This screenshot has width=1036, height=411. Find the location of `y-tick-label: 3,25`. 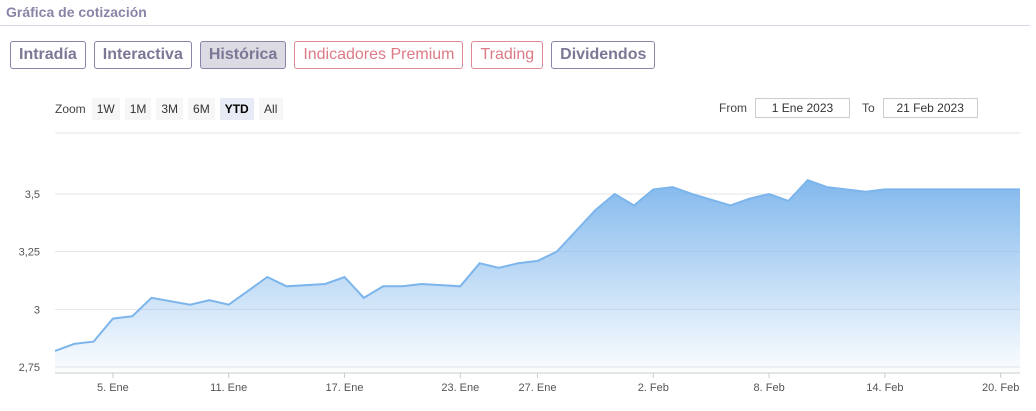

y-tick-label: 3,25 is located at coordinates (29, 253).